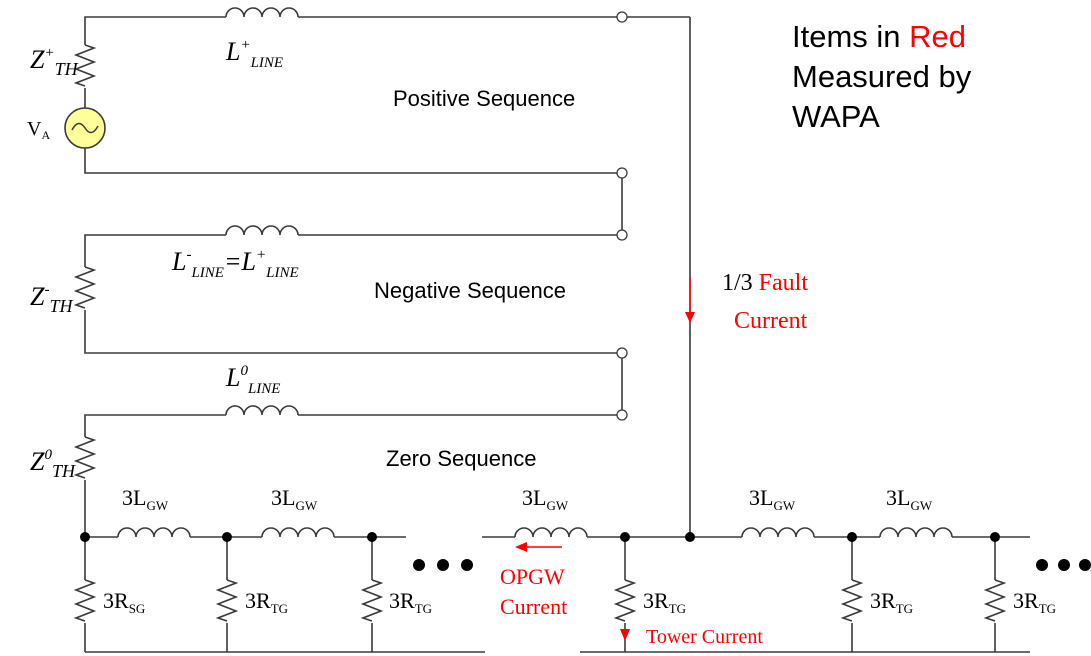 The width and height of the screenshot is (1091, 656). I want to click on opgw-current-label-line2: Current, so click(533, 606).